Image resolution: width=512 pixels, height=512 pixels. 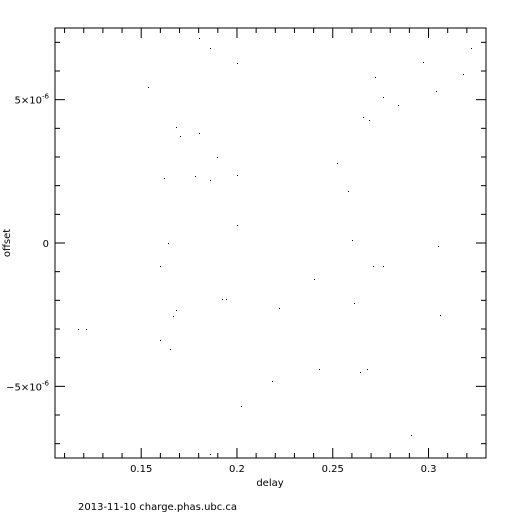 I want to click on y-tick-label: −5×10⁻⁶, so click(x=27, y=386).